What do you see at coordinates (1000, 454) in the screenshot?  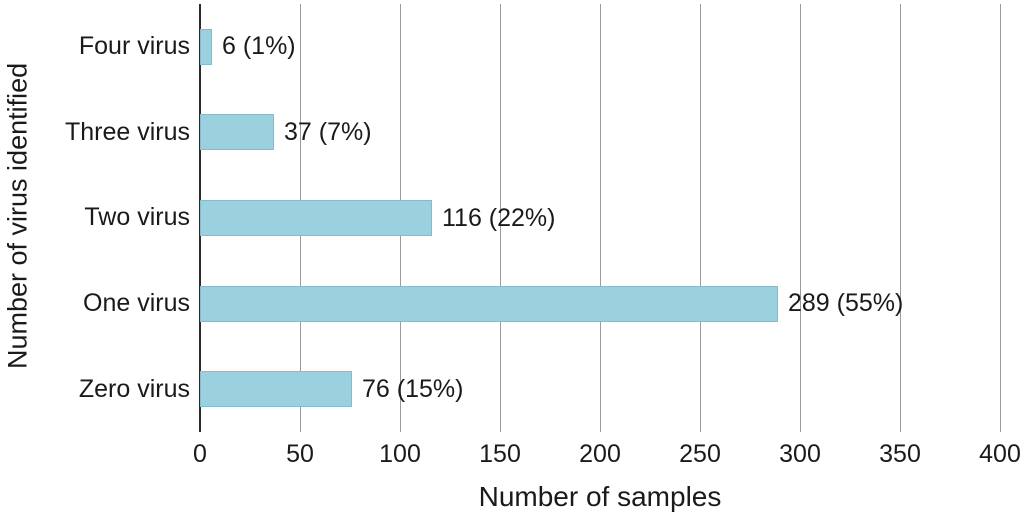 I see `x-tick-label: 400` at bounding box center [1000, 454].